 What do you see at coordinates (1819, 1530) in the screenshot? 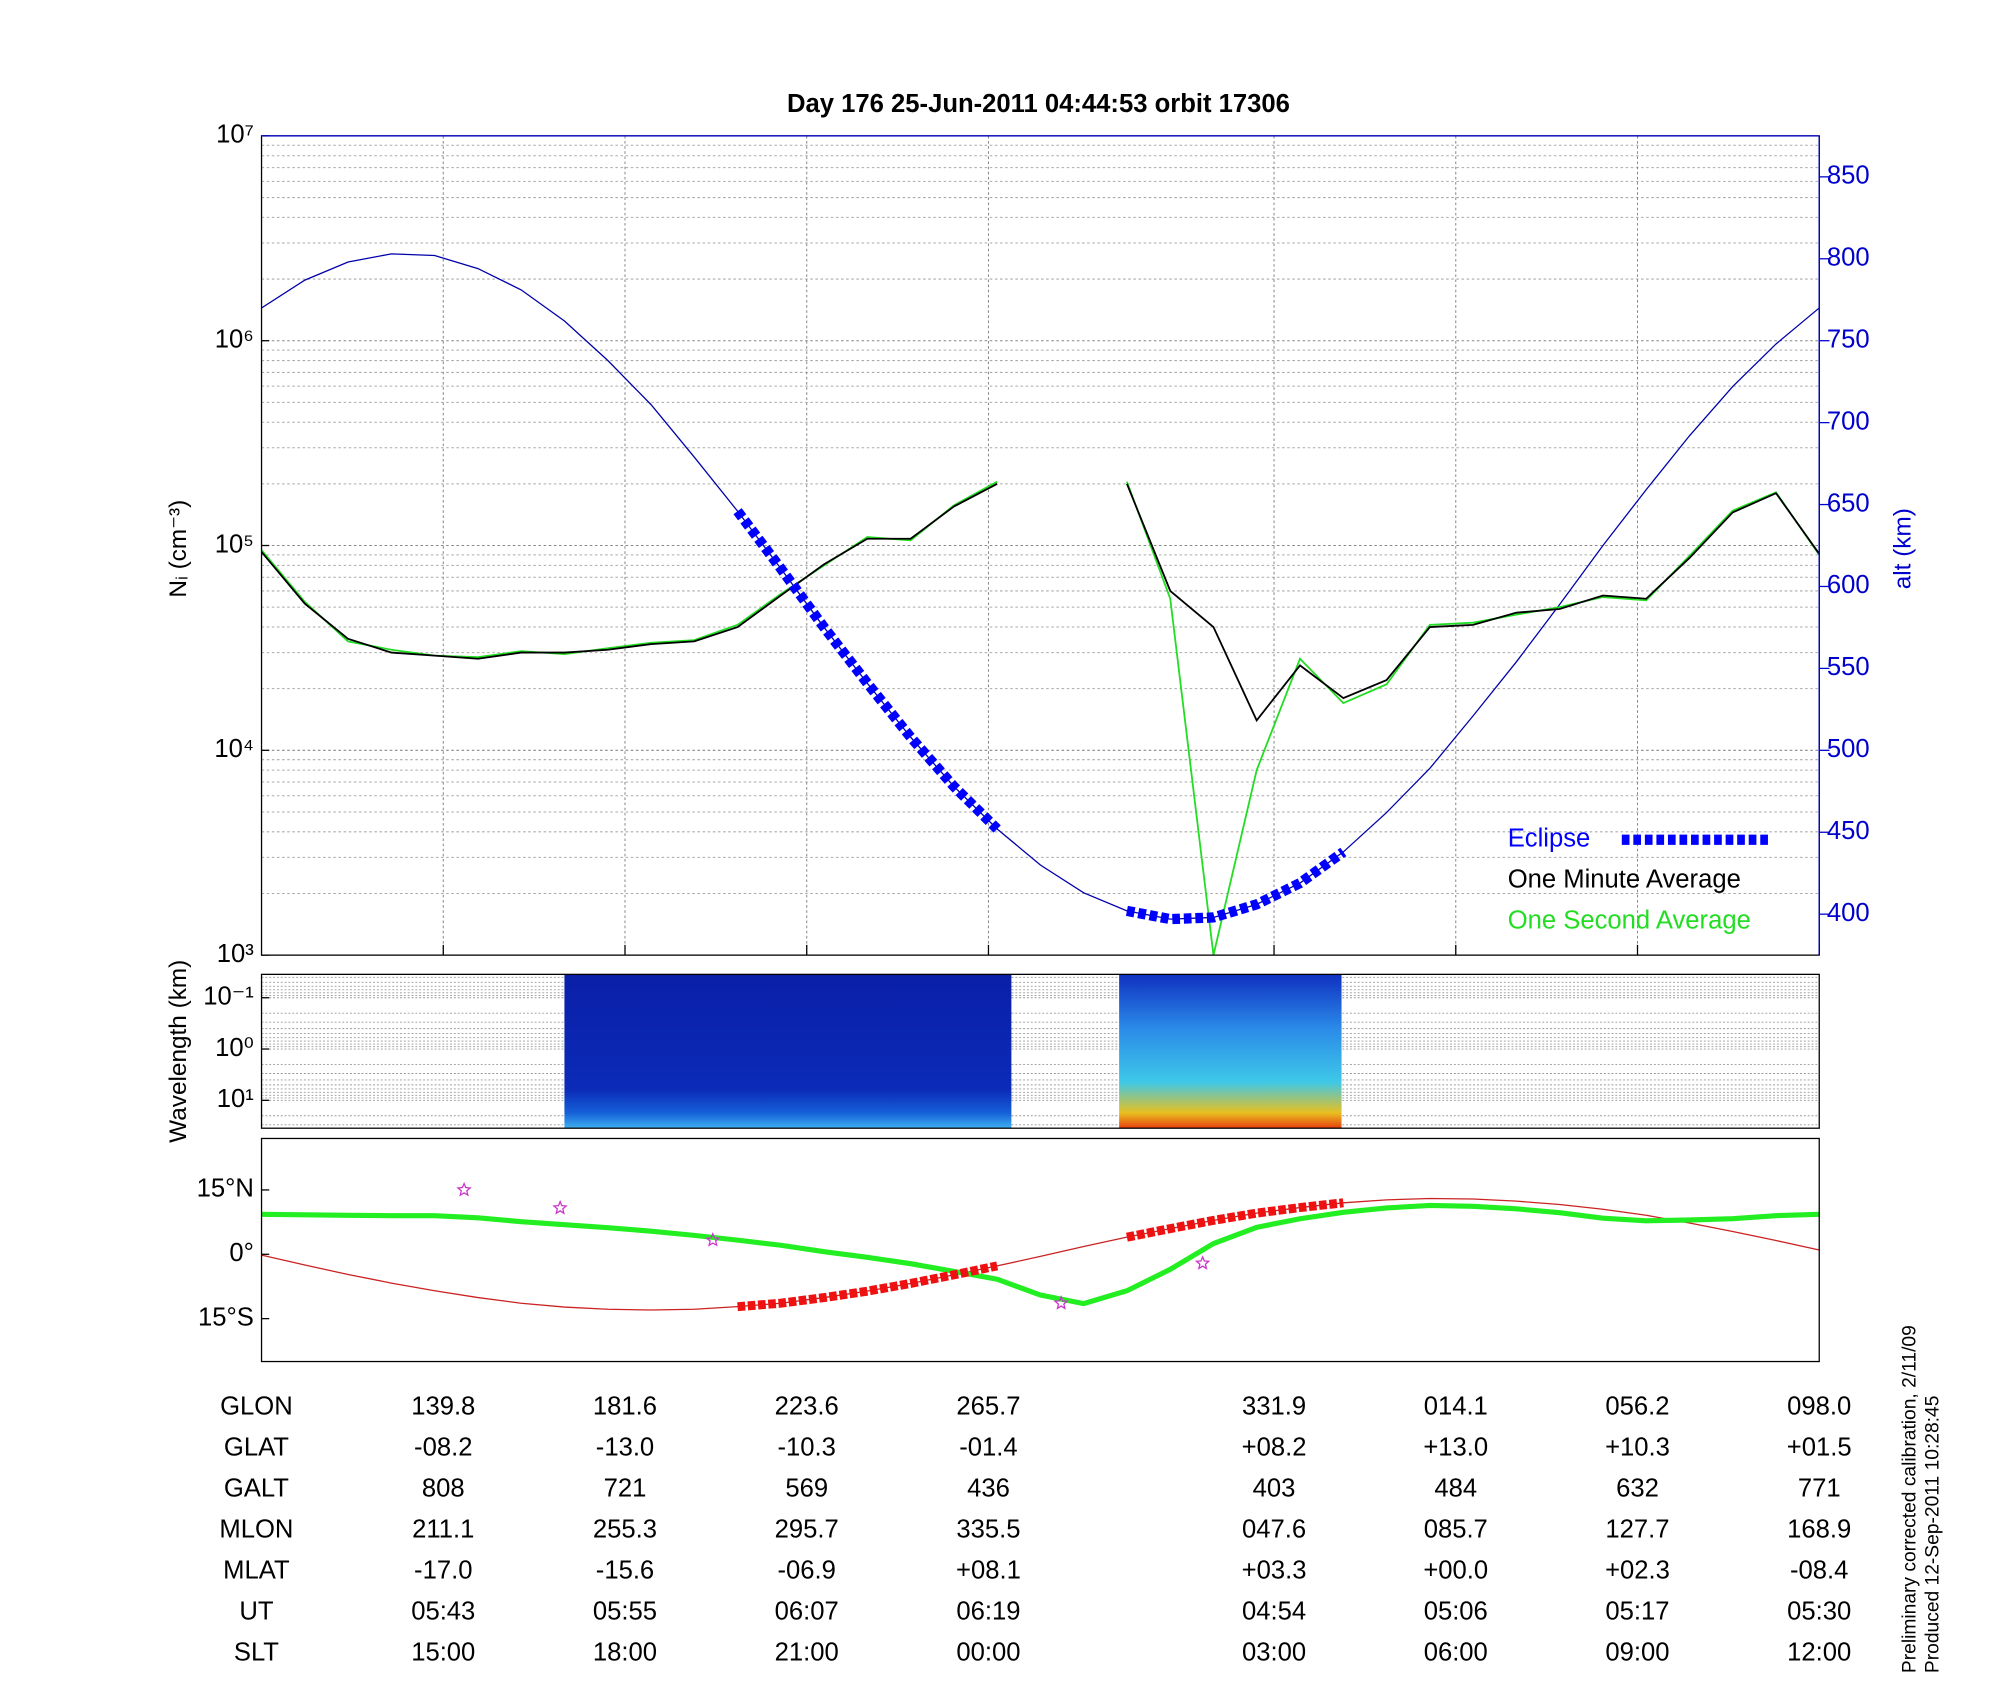
I see `table-cell: 168.9` at bounding box center [1819, 1530].